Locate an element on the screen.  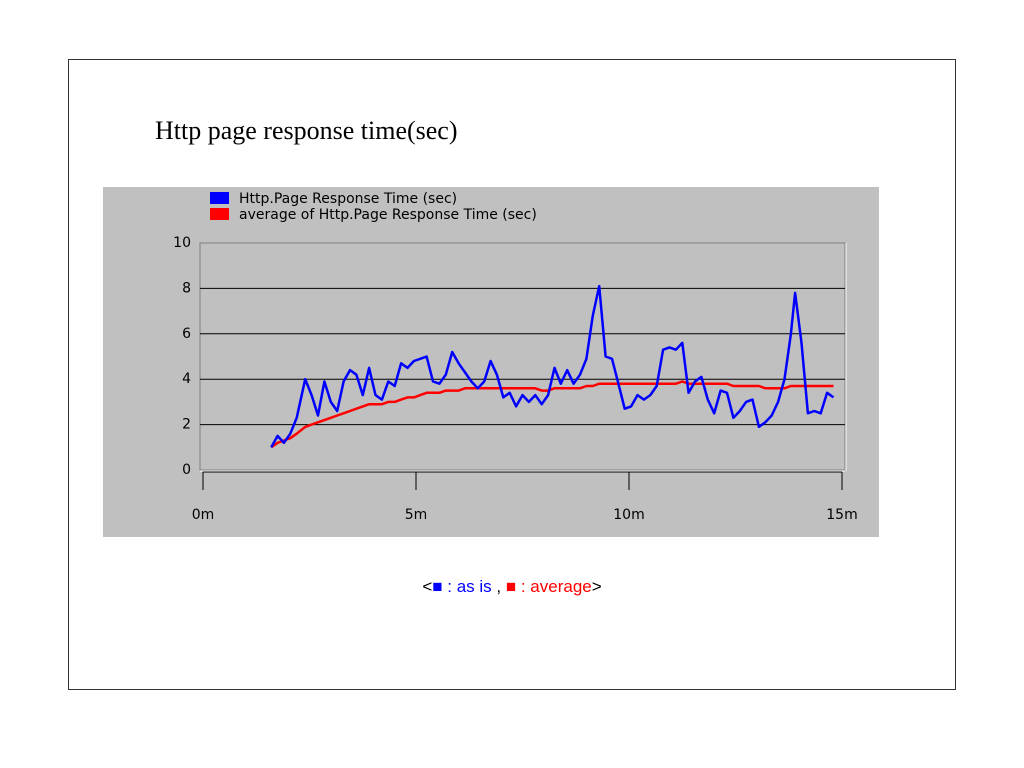
caption-part: > is located at coordinates (596, 586).